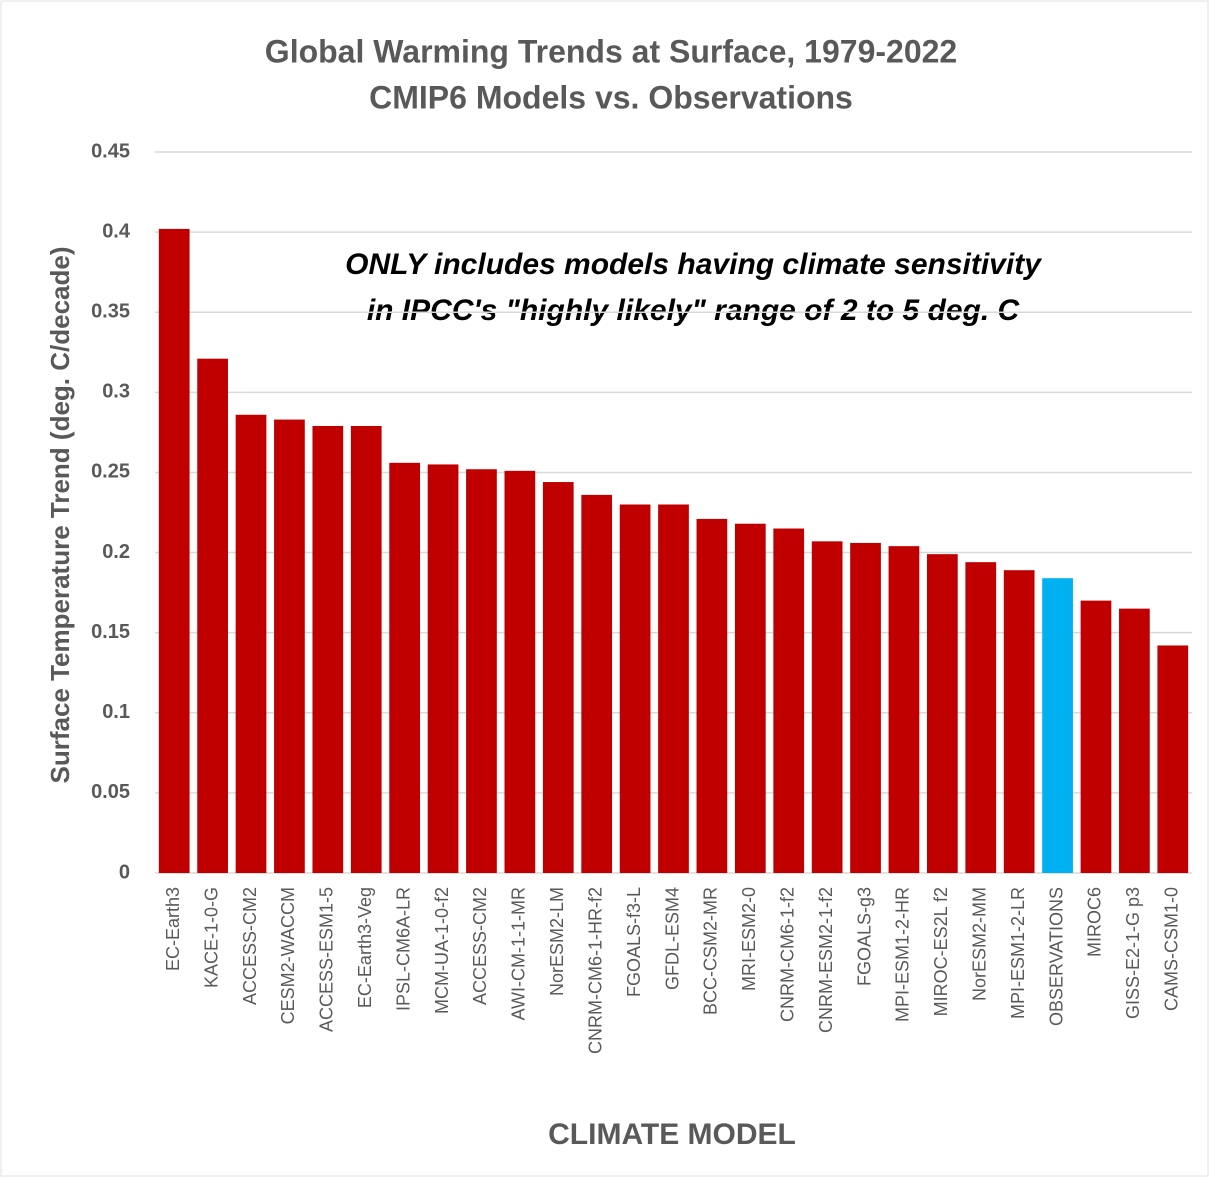 Image resolution: width=1210 pixels, height=1178 pixels. I want to click on x-tick-label: MCM-UA-1-0-f2, so click(442, 950).